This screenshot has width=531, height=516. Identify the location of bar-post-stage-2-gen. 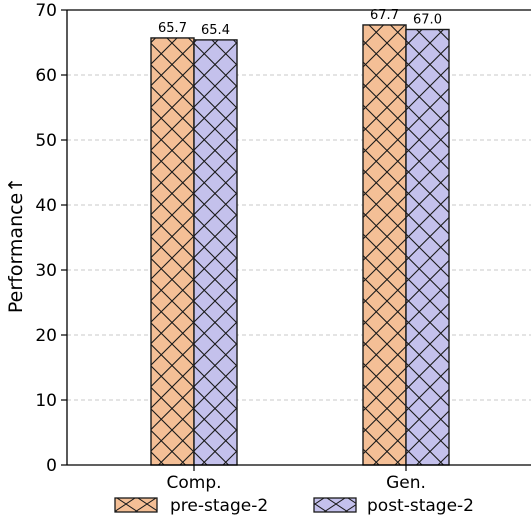
(427, 247).